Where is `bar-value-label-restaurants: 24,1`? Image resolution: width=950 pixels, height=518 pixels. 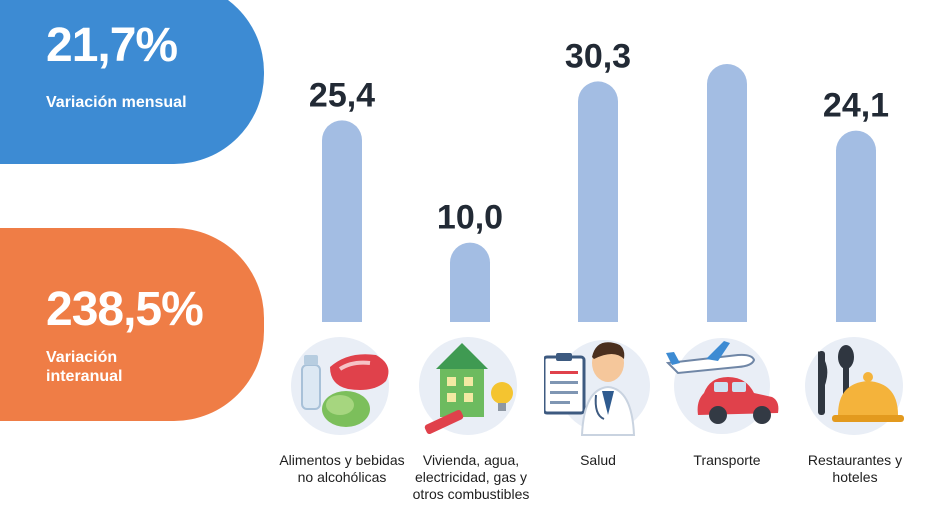
bar-value-label-restaurants: 24,1 is located at coordinates (856, 106).